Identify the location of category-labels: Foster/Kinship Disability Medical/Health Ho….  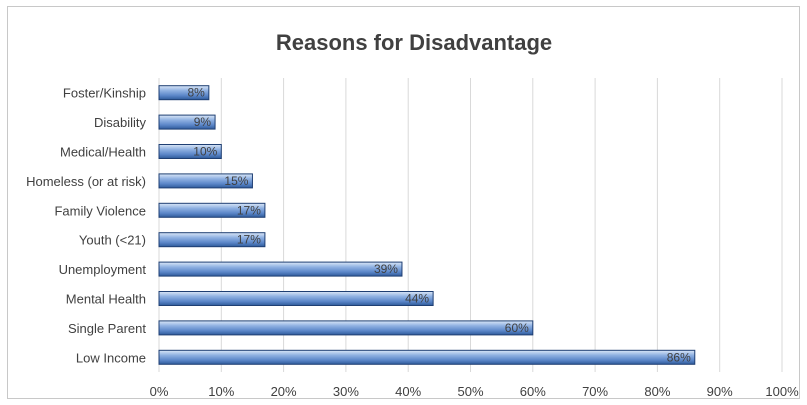
(86, 226).